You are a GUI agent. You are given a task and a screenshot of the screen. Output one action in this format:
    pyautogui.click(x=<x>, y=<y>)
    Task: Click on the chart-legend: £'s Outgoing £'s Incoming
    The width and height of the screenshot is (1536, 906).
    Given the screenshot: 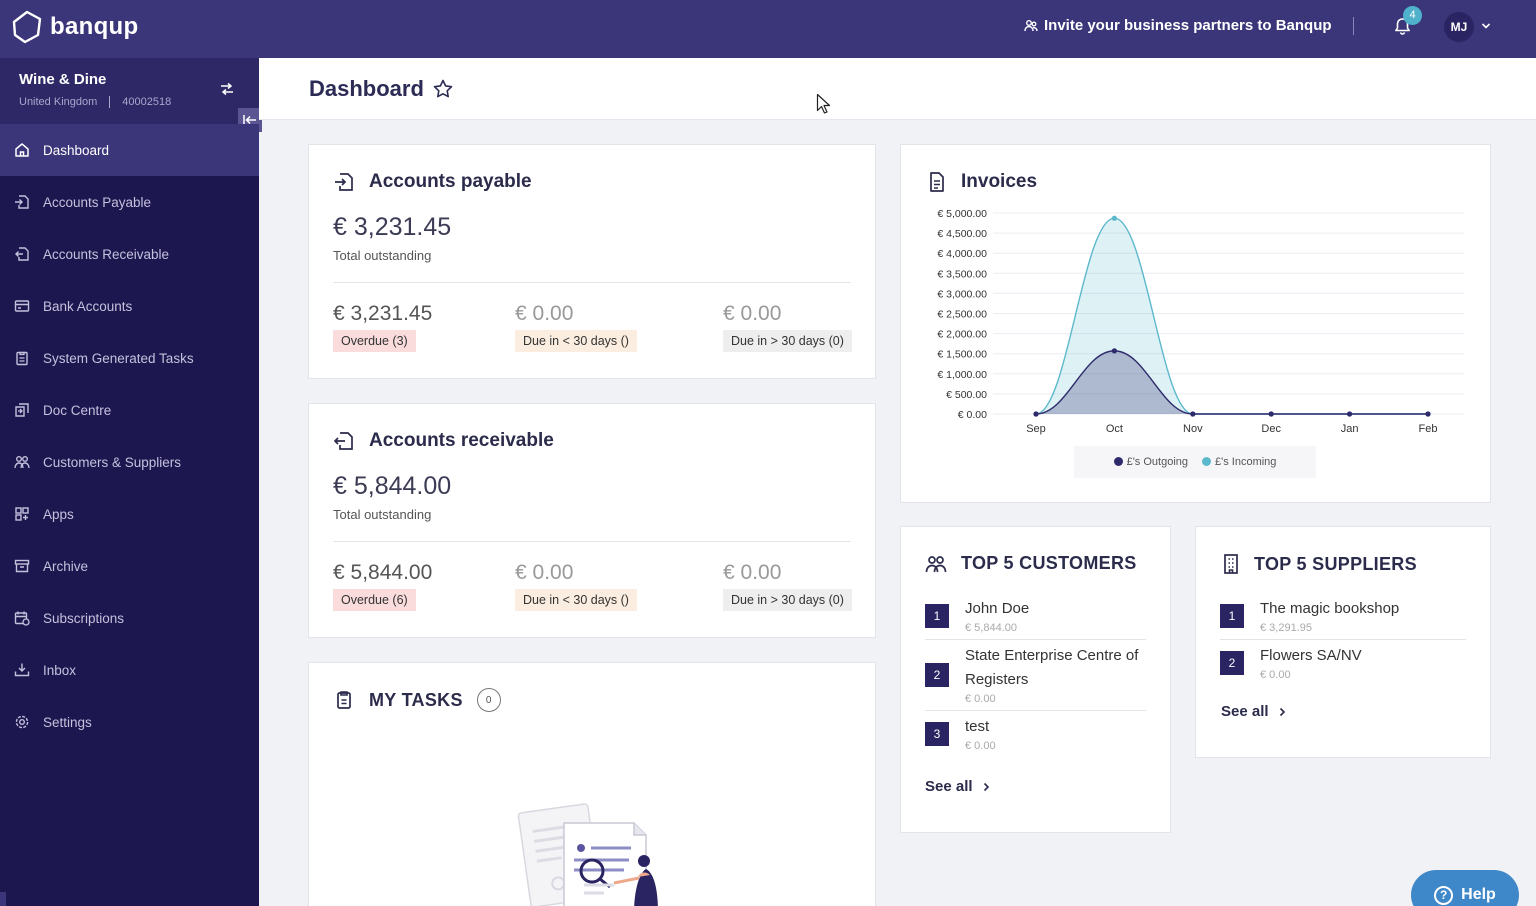 What is the action you would take?
    pyautogui.click(x=1195, y=462)
    